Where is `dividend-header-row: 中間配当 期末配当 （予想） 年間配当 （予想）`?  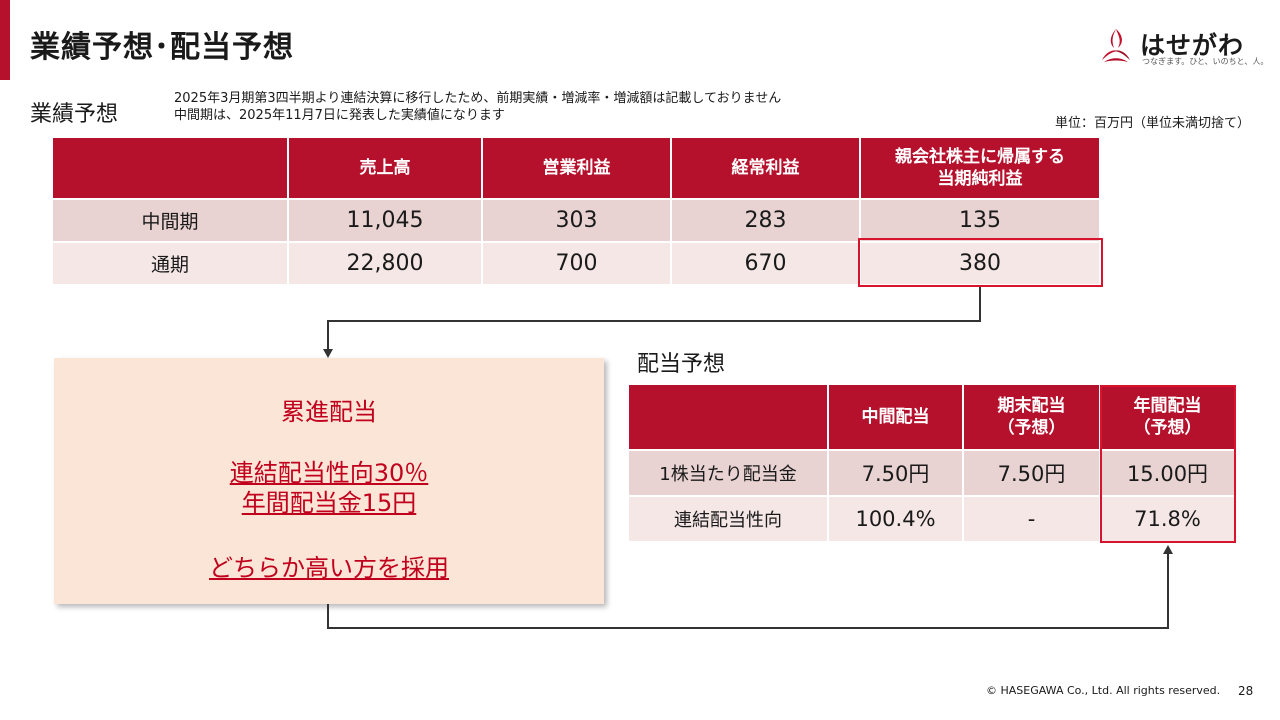
dividend-header-row: 中間配当 期末配当 （予想） 年間配当 （予想） is located at coordinates (932, 417).